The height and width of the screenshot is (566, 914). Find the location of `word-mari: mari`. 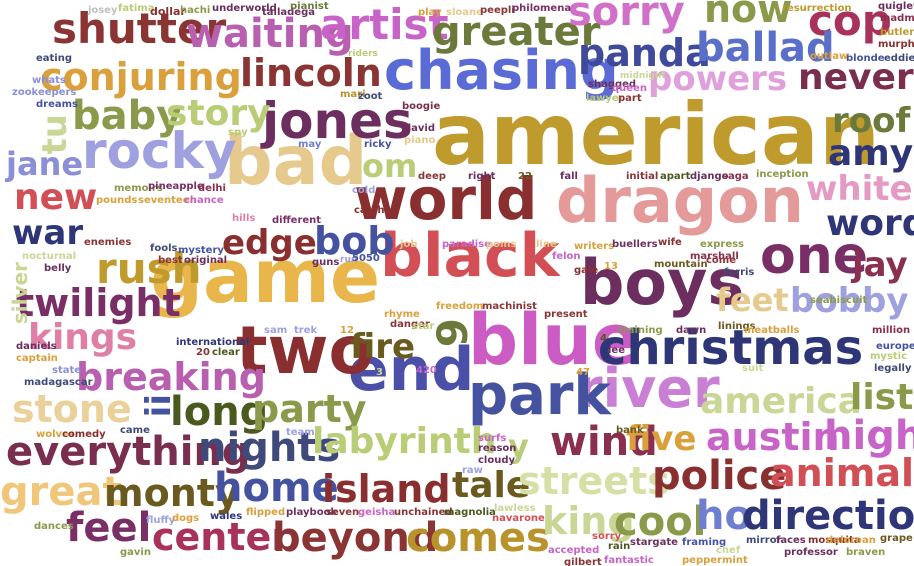

word-mari: mari is located at coordinates (353, 94).